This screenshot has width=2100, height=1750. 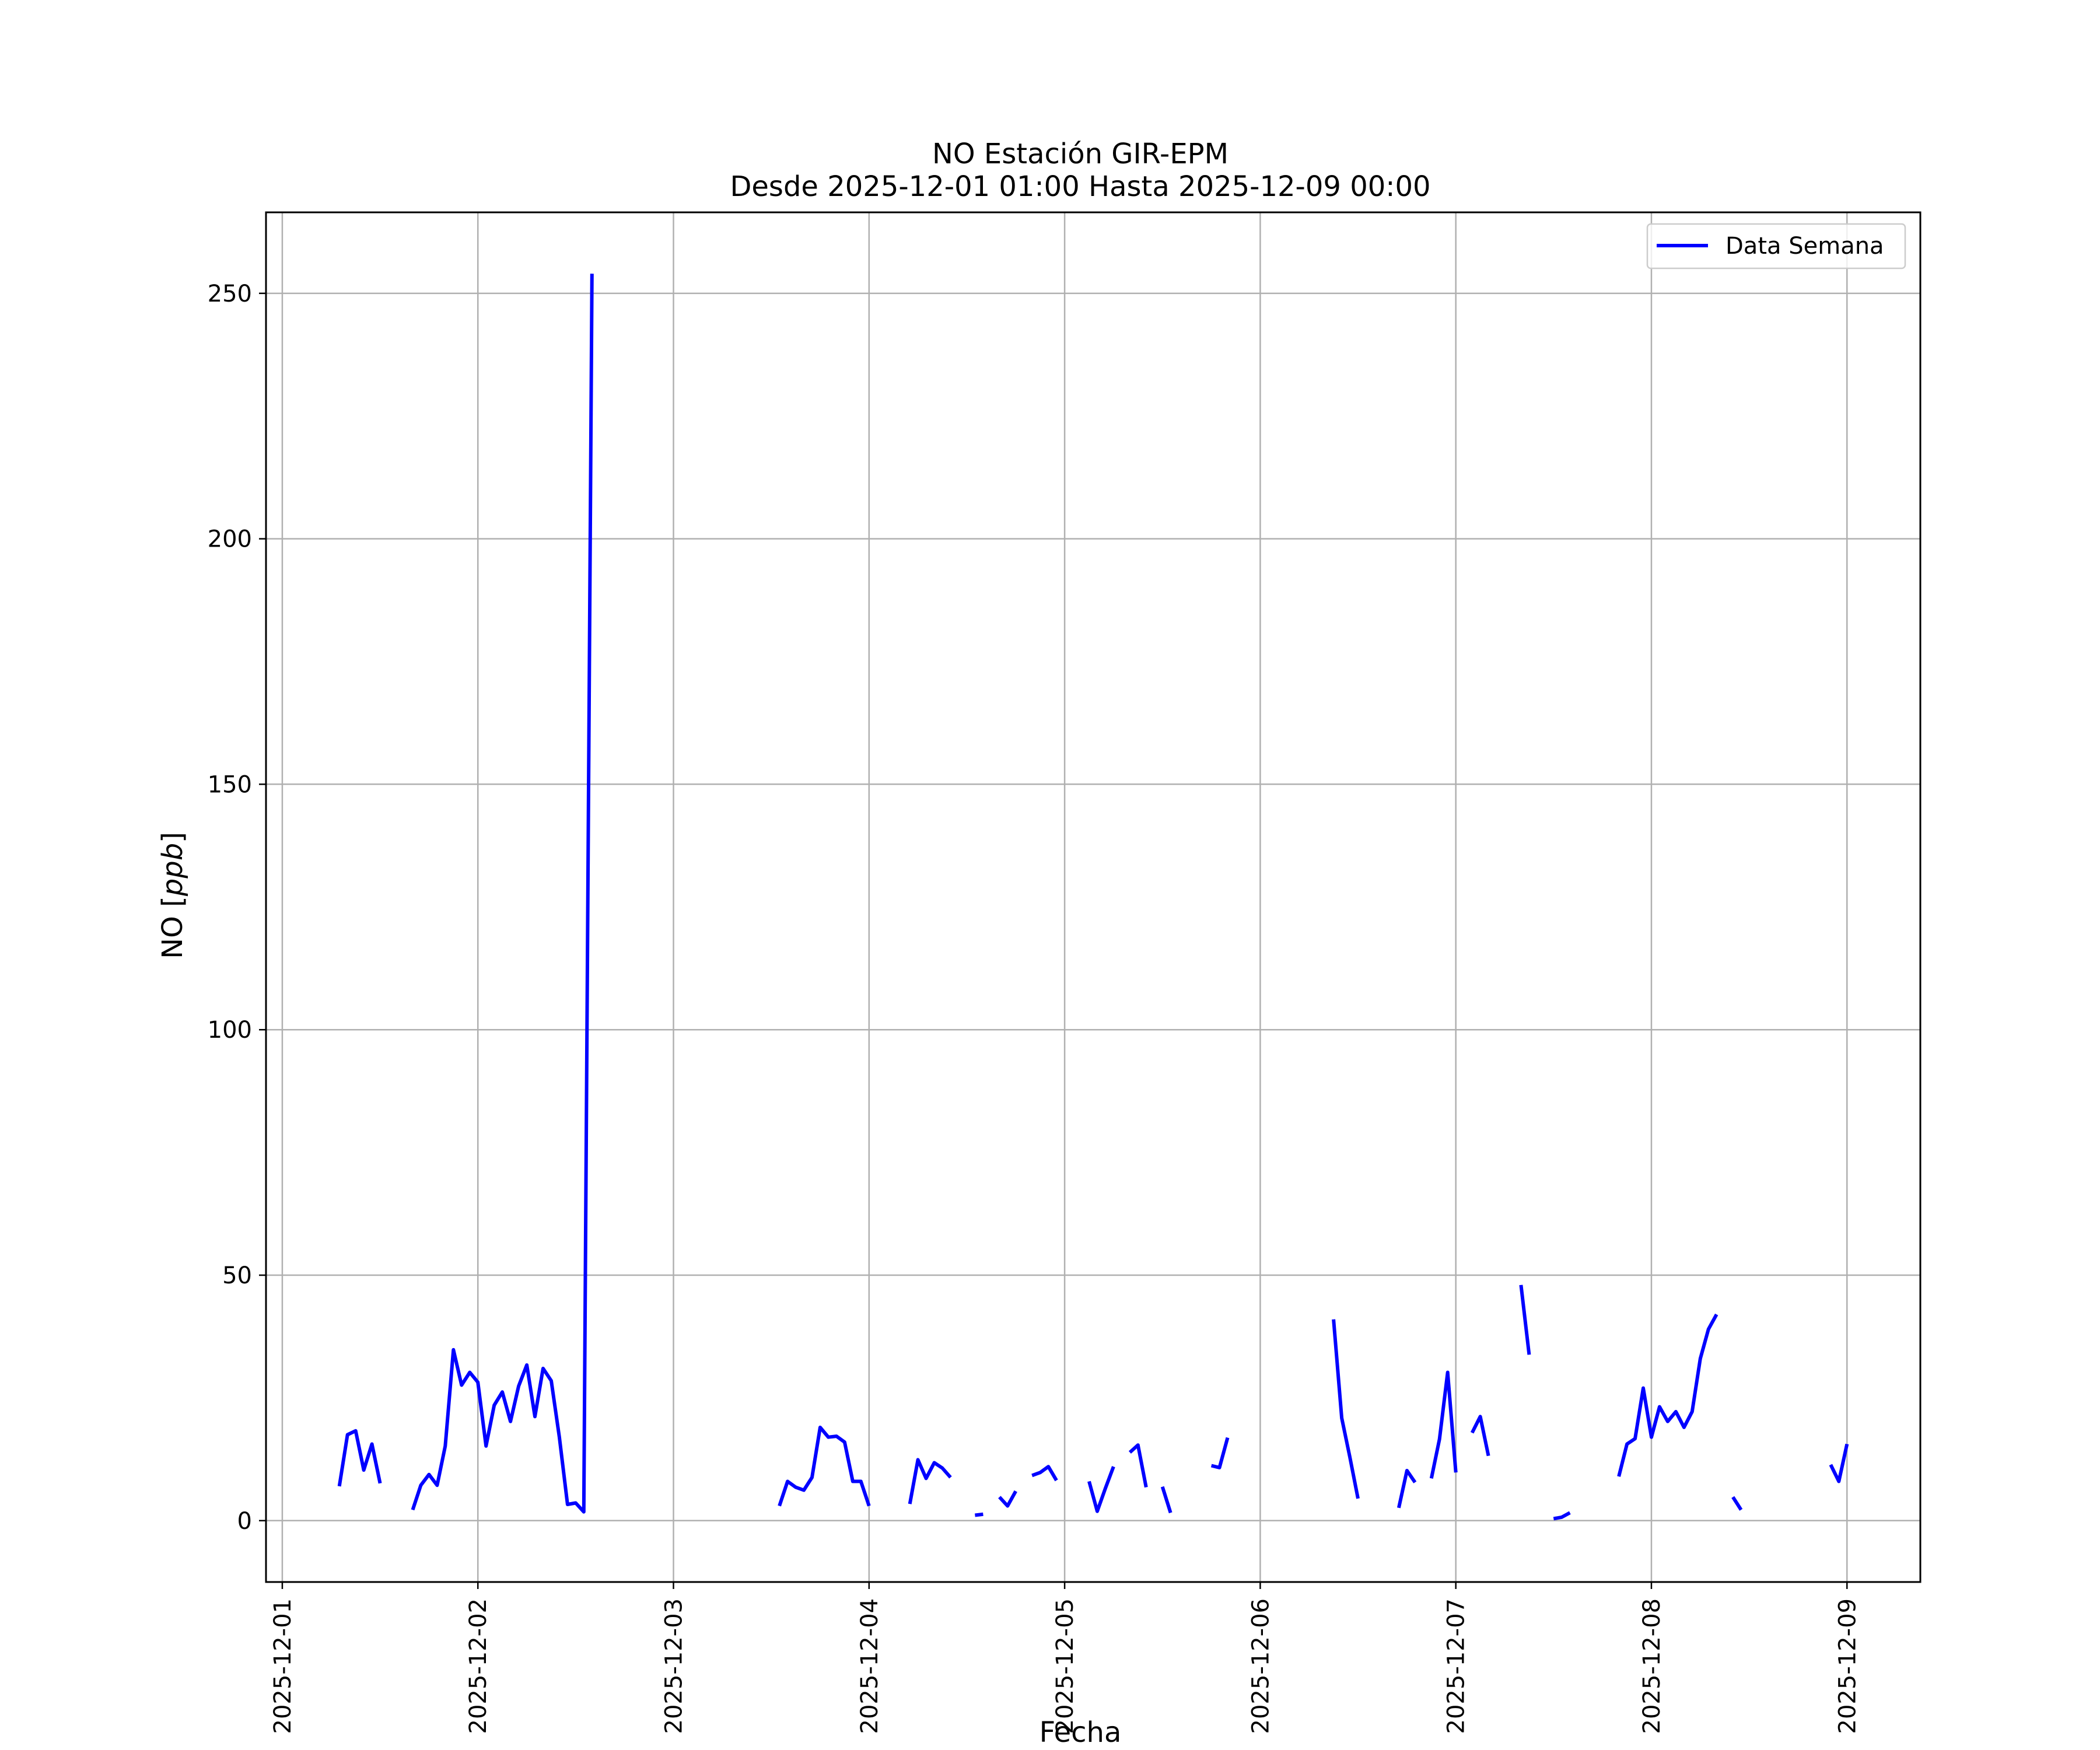 What do you see at coordinates (237, 1275) in the screenshot?
I see `y-tick-label: 50` at bounding box center [237, 1275].